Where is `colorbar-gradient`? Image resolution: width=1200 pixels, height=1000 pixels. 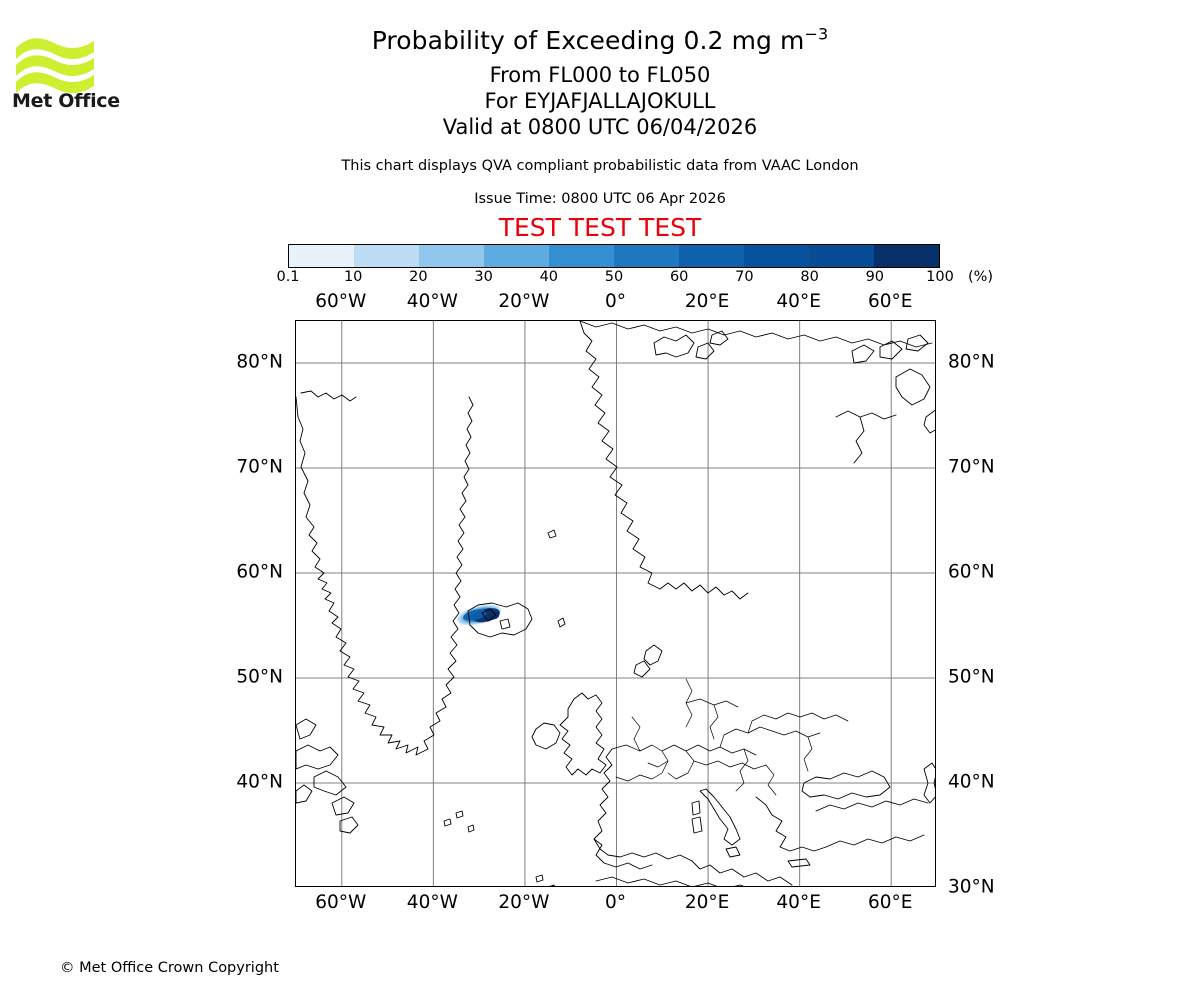 colorbar-gradient is located at coordinates (614, 256).